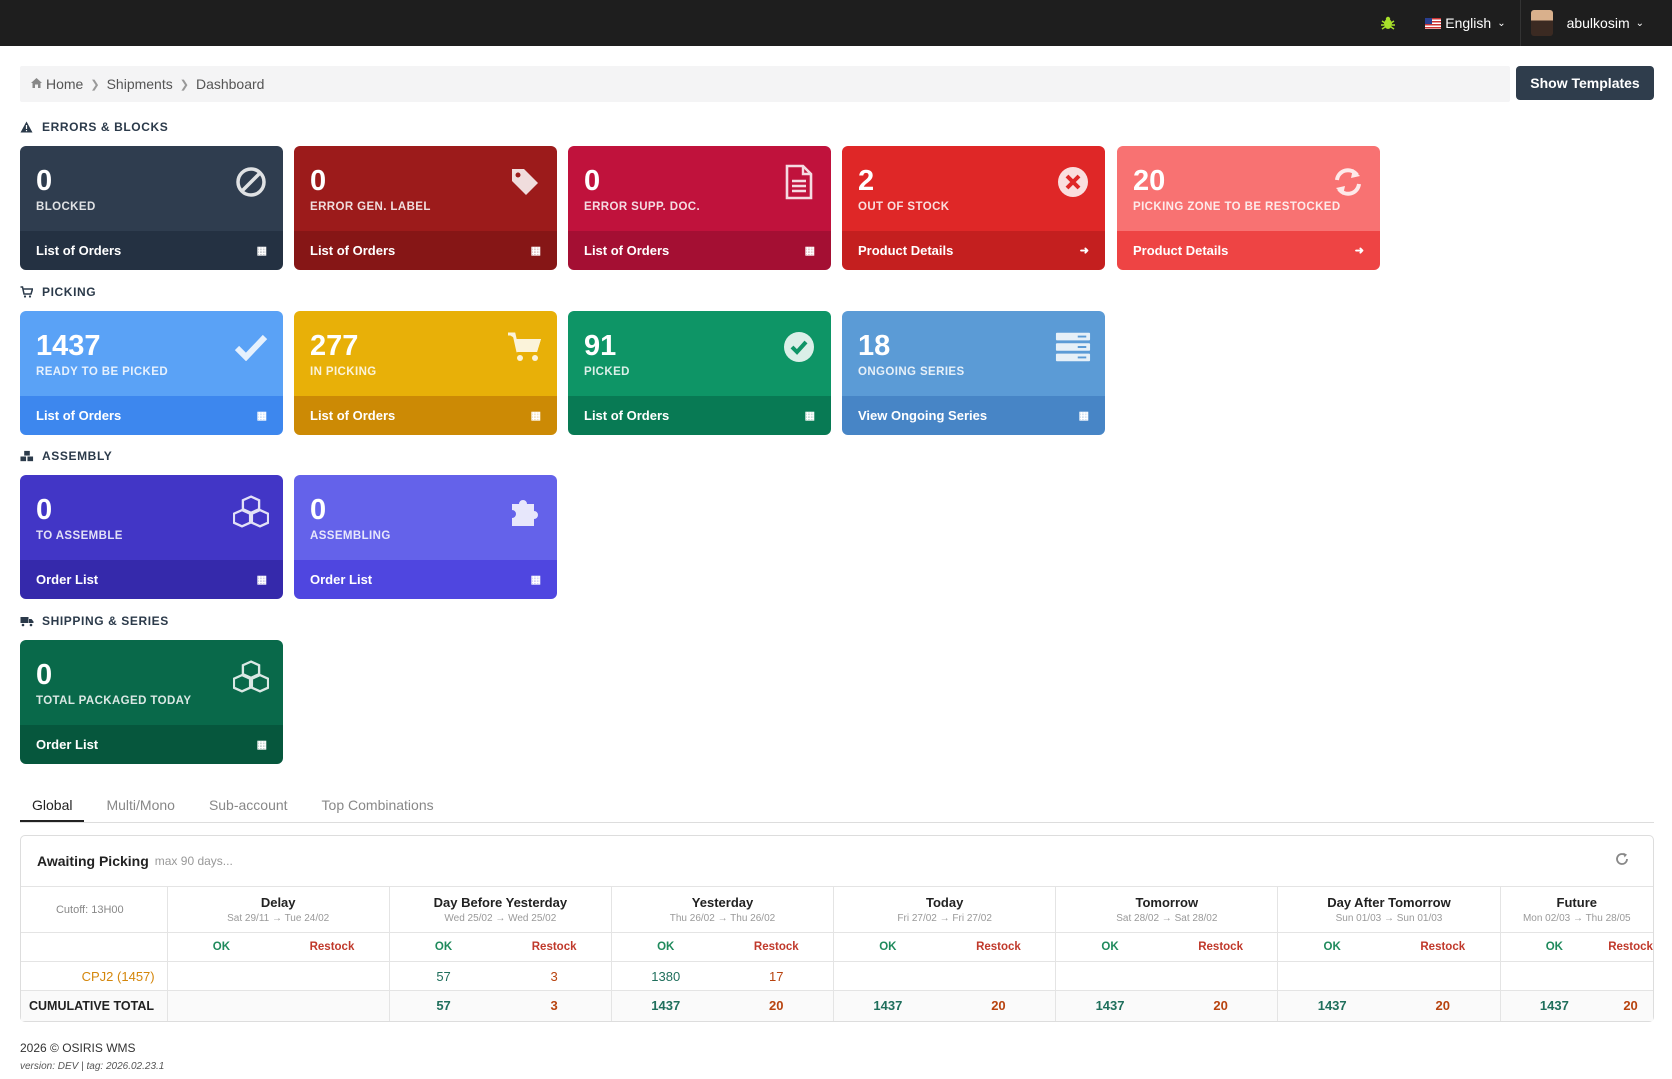  What do you see at coordinates (278, 918) in the screenshot?
I see `column-range: Sat 29/11 → Tue 24/02` at bounding box center [278, 918].